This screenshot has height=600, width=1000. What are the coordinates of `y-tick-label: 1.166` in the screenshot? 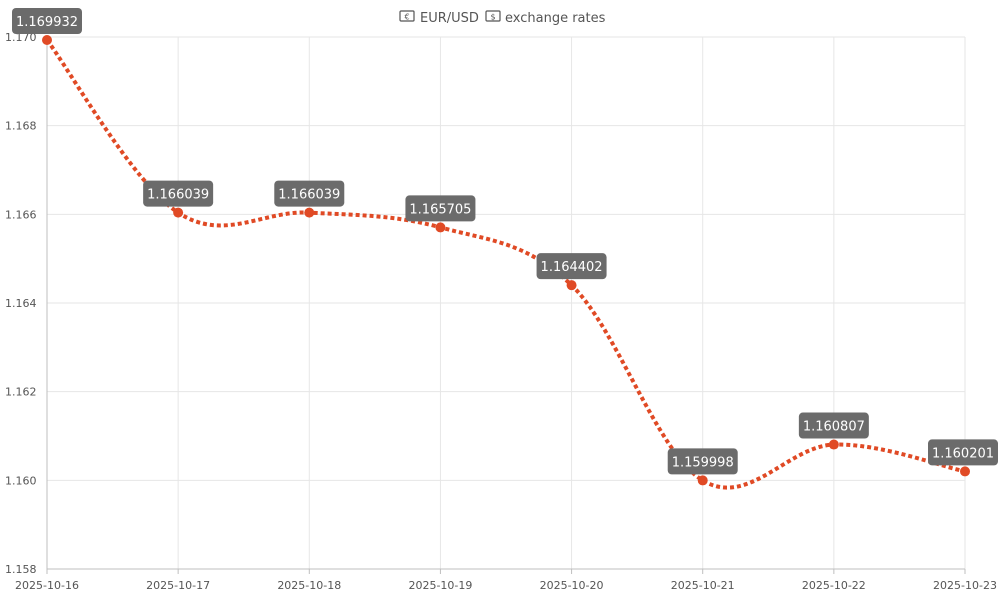 It's located at (21, 214).